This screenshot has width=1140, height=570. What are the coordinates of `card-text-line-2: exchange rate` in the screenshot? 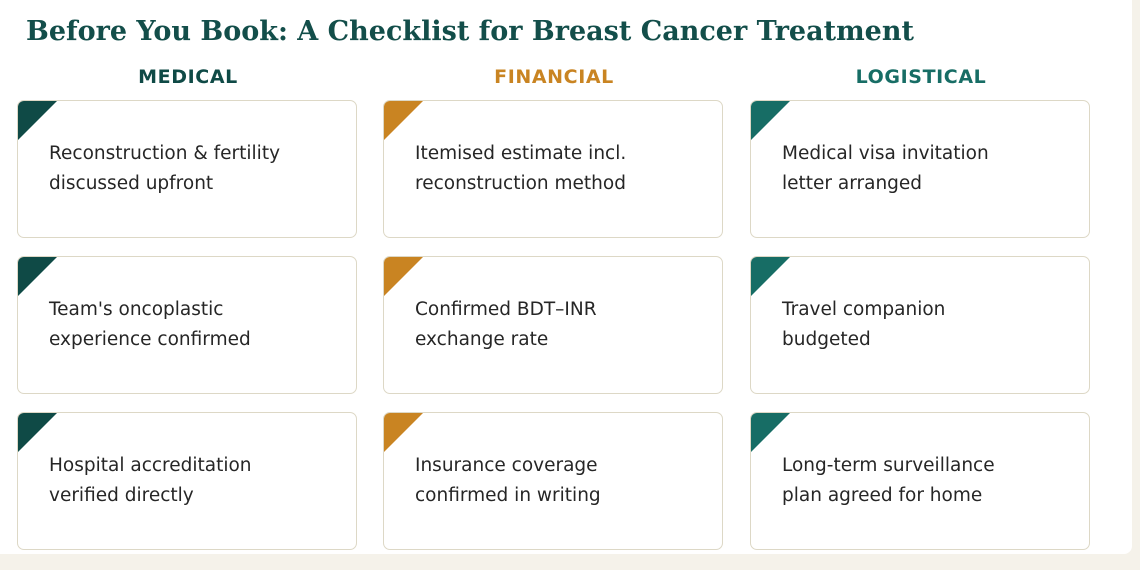 It's located at (482, 339).